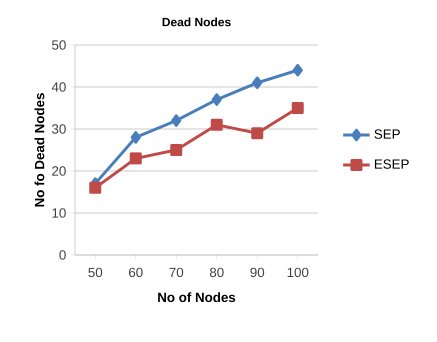 This screenshot has width=437, height=342. I want to click on x-tick-label: 70, so click(177, 273).